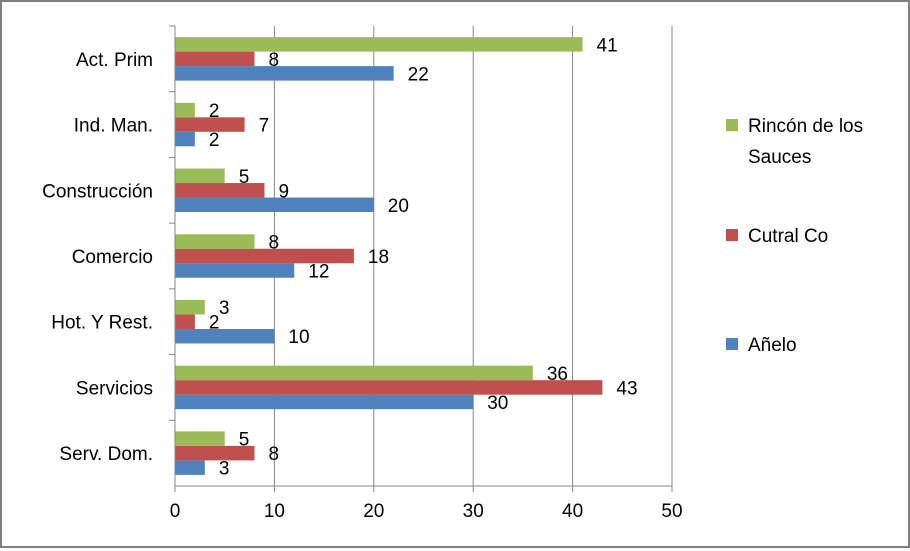 The image size is (910, 551). I want to click on data-label: 12, so click(318, 272).